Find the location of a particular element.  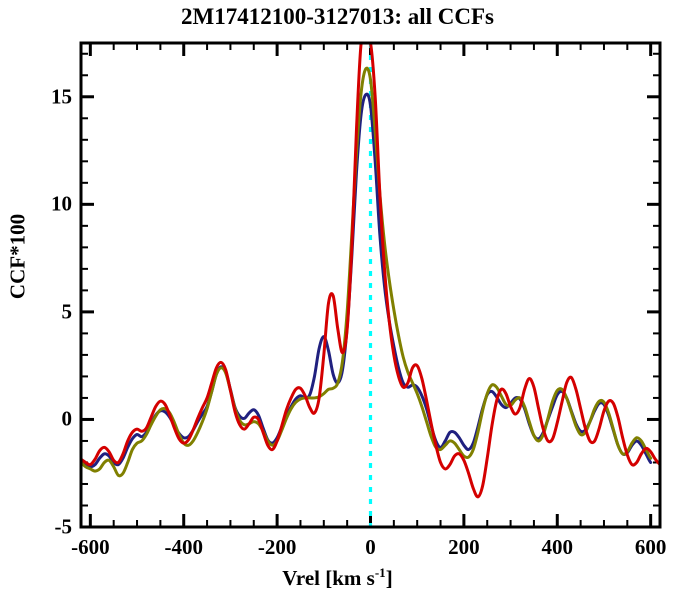

x-axis-label: Vrel [km s-1] is located at coordinates (337, 578).